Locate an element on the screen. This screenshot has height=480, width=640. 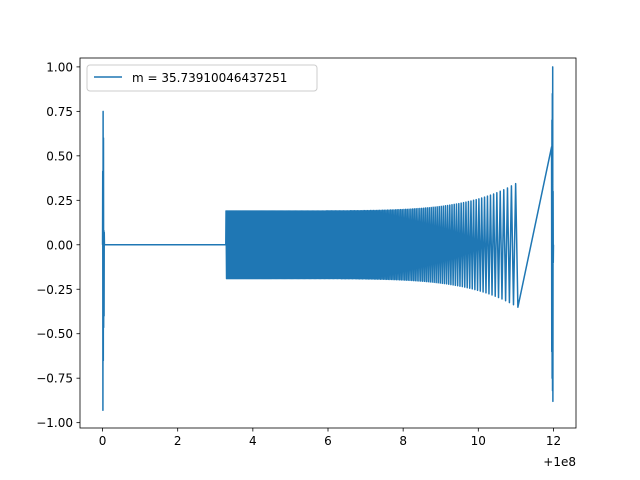
x-axis: 0 2 4 6 8 10 12 is located at coordinates (330, 438).